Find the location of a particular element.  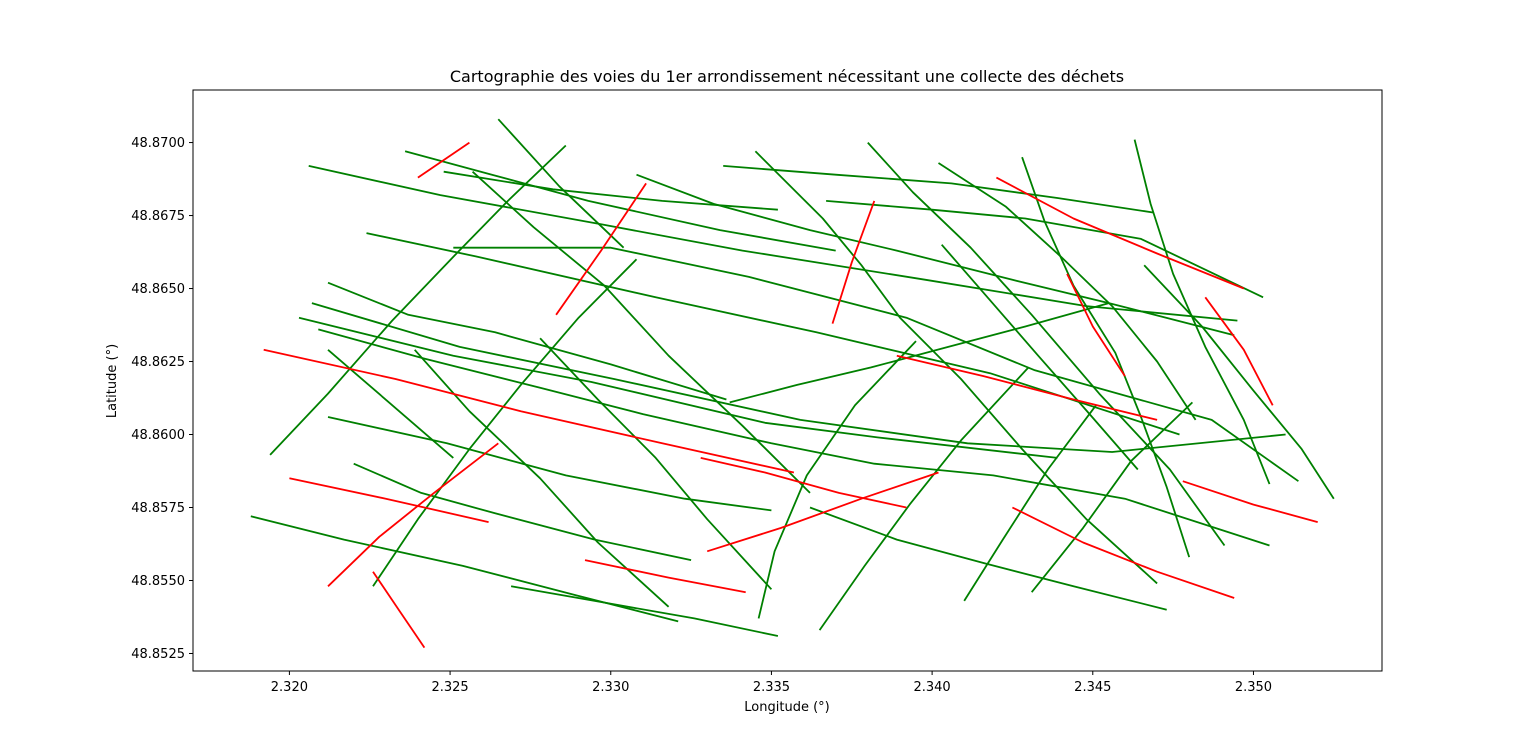

y-tick-label: 48.8575 is located at coordinates (158, 508).